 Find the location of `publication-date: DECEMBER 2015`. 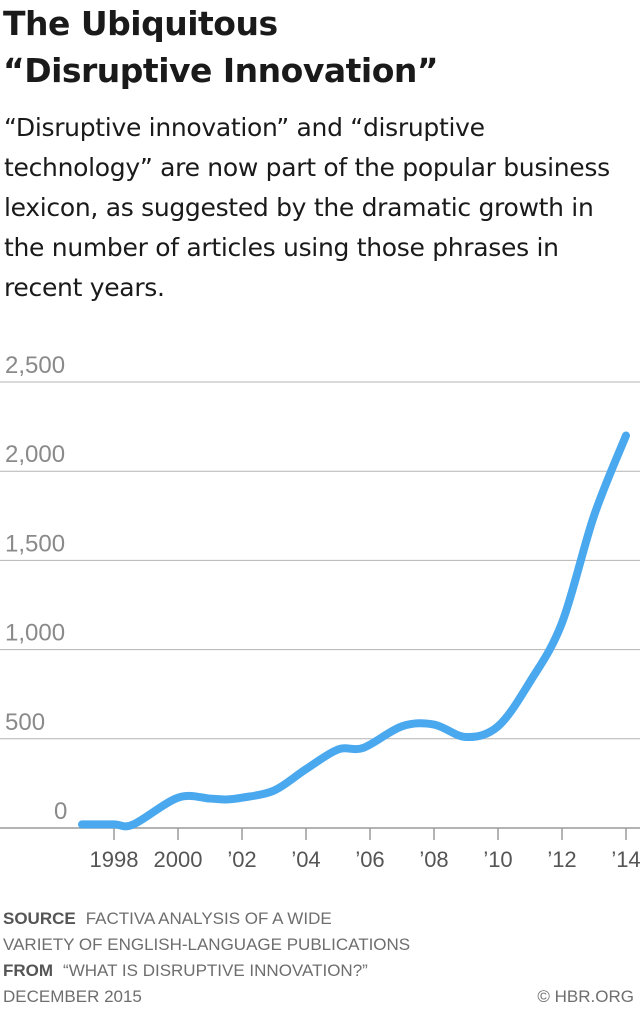

publication-date: DECEMBER 2015 is located at coordinates (72, 996).